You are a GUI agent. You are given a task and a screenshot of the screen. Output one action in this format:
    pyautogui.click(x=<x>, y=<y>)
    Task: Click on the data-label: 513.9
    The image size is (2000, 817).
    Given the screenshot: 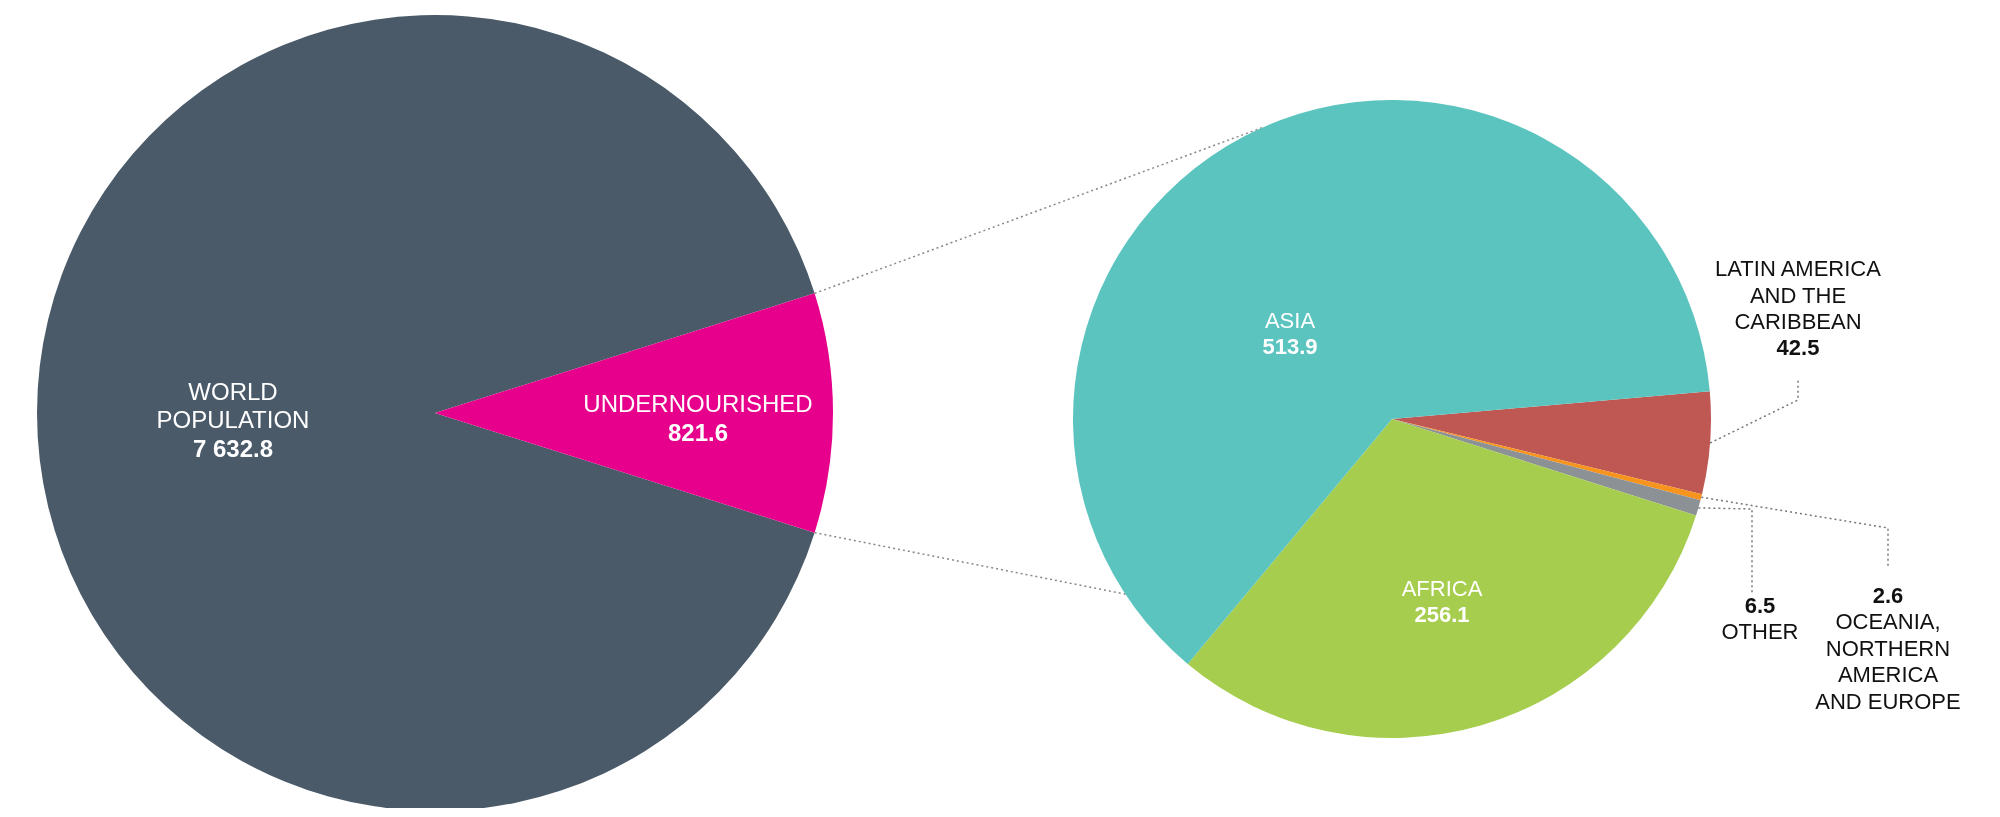 What is the action you would take?
    pyautogui.click(x=1290, y=346)
    